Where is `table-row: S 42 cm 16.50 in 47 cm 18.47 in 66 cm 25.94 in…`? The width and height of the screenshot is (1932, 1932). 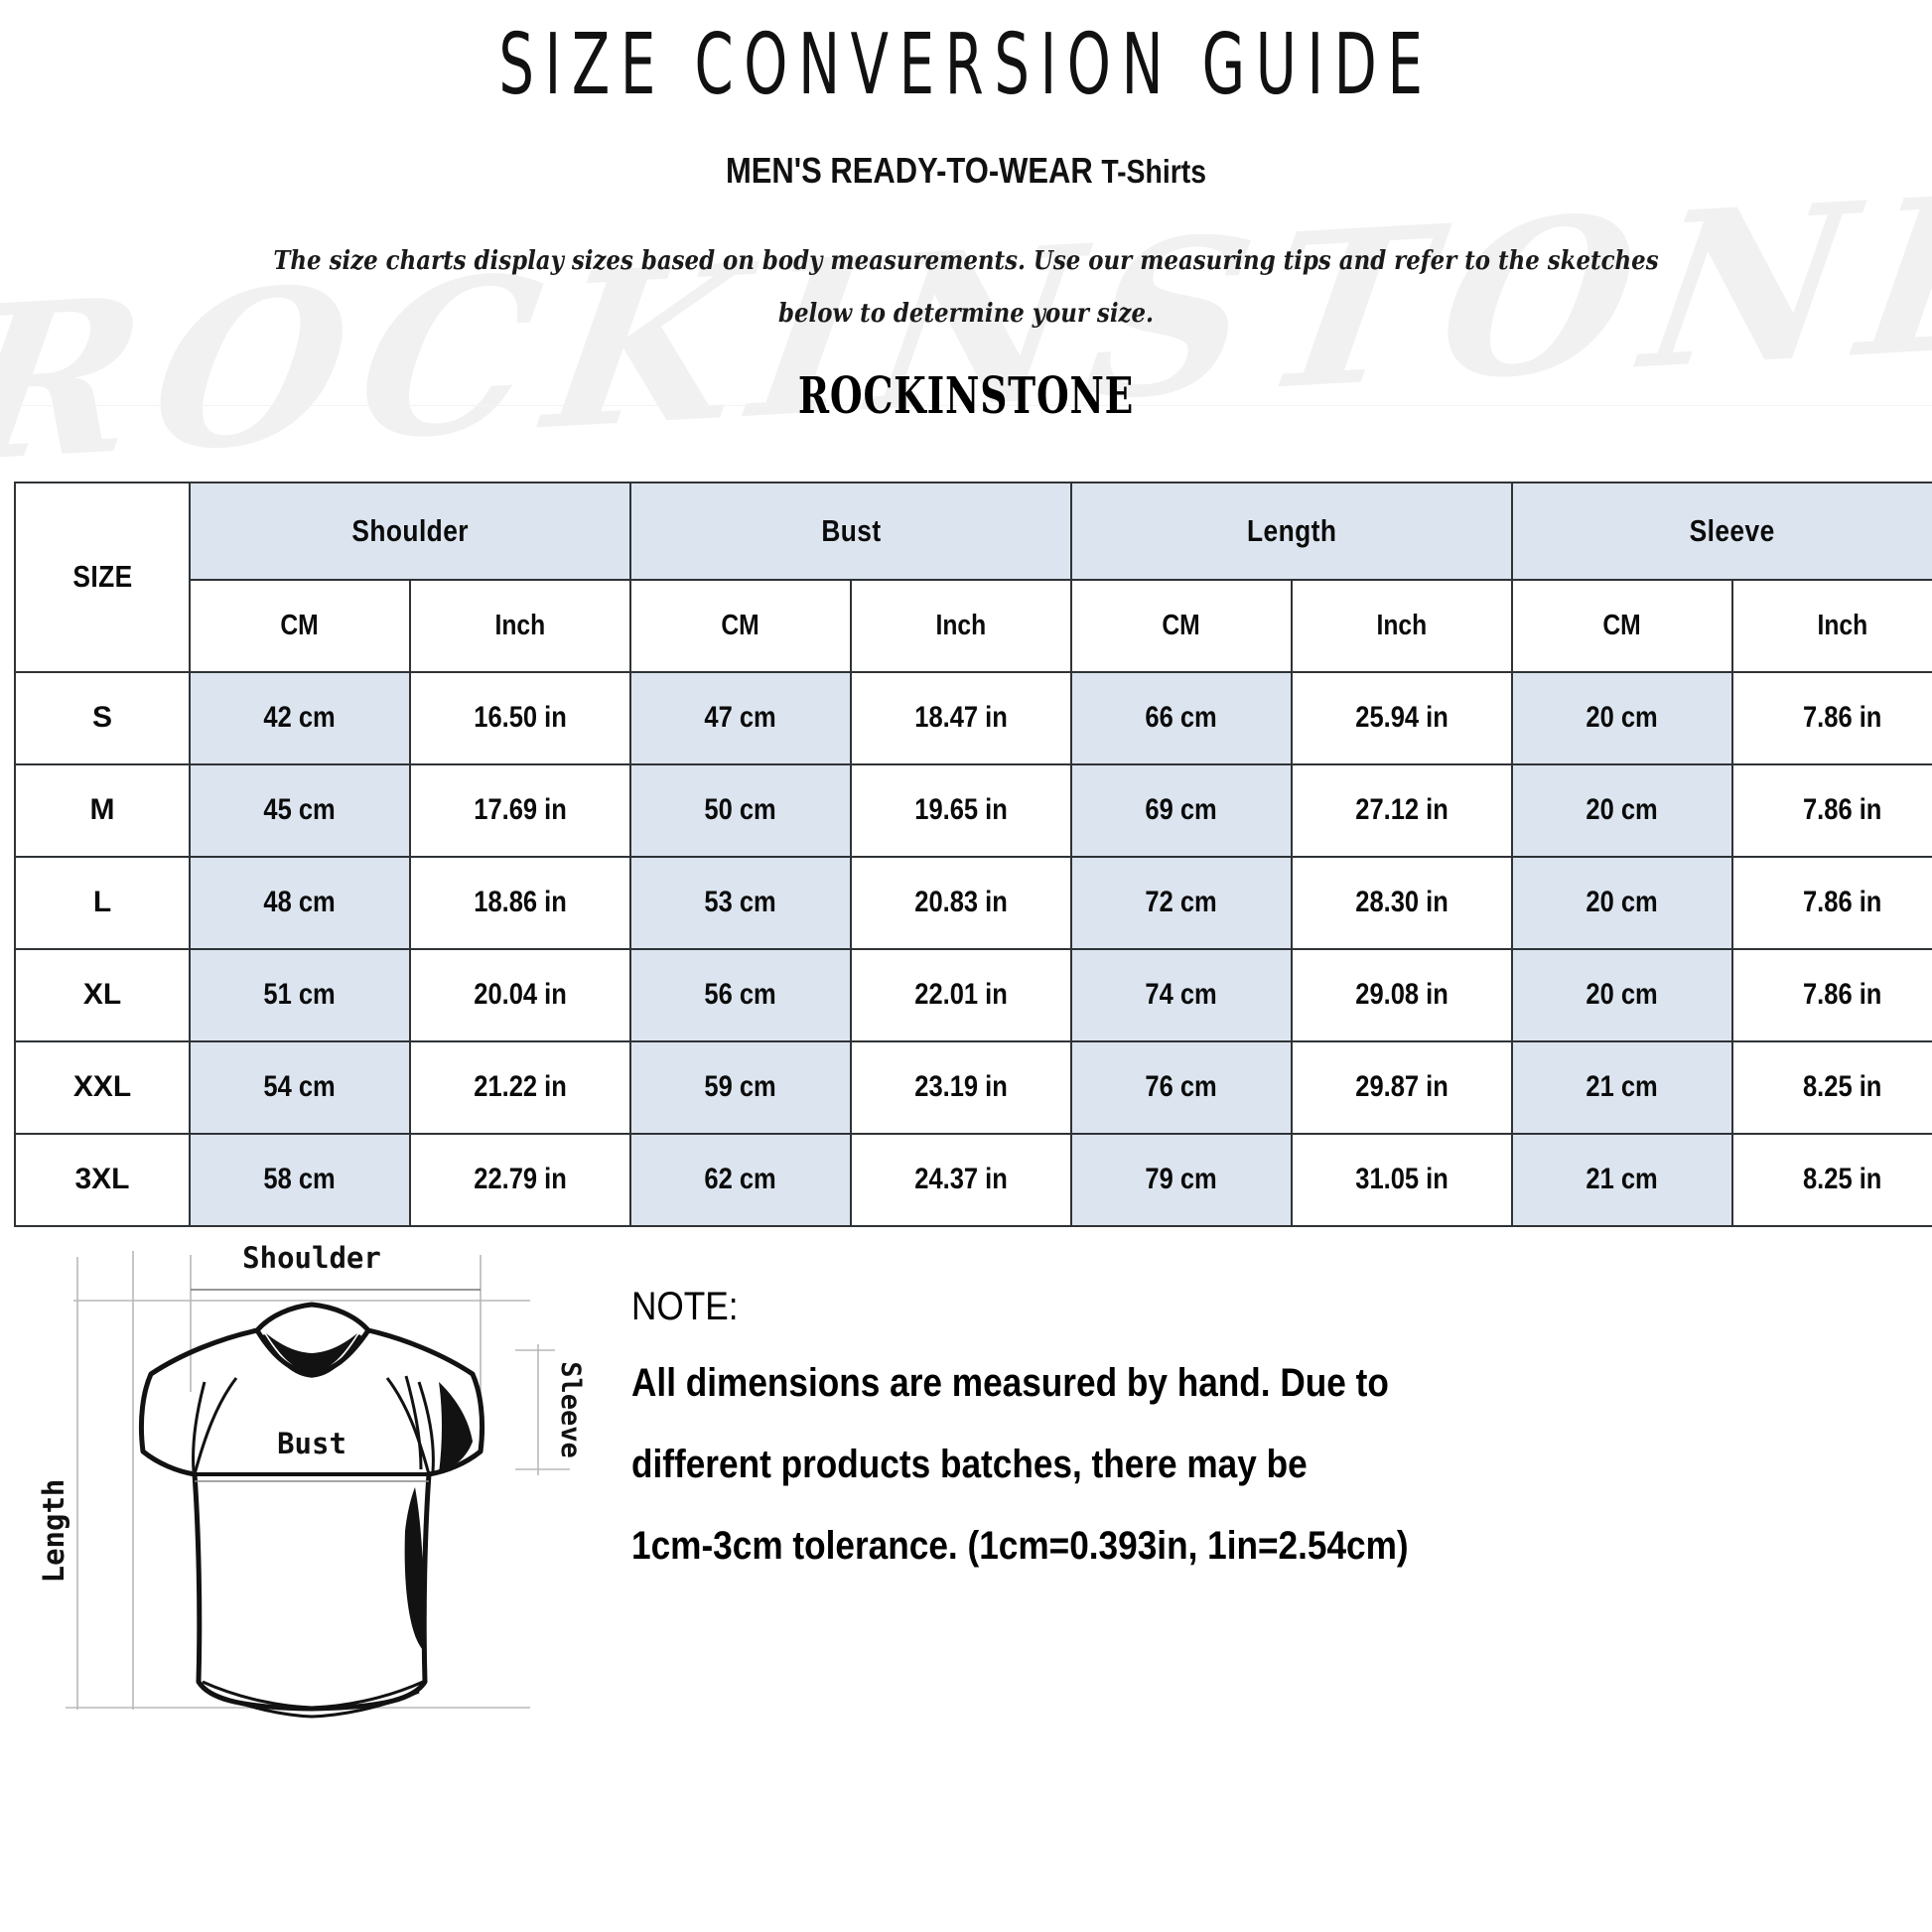 table-row: S 42 cm 16.50 in 47 cm 18.47 in 66 cm 25.94 in… is located at coordinates (973, 718).